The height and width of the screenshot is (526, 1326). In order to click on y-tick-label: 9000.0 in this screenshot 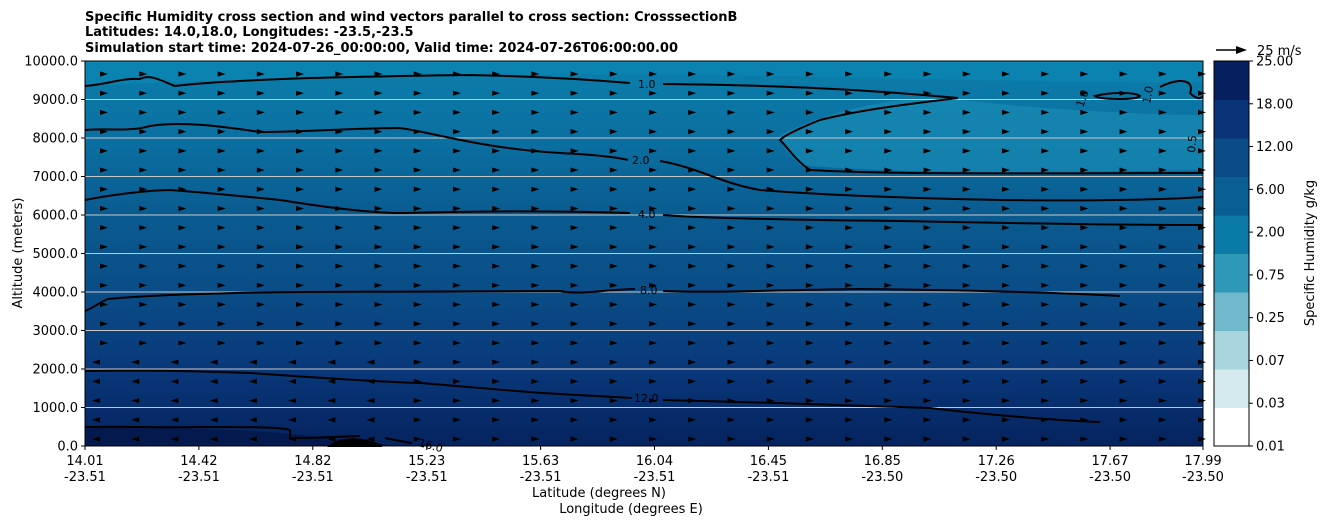, I will do `click(56, 100)`.